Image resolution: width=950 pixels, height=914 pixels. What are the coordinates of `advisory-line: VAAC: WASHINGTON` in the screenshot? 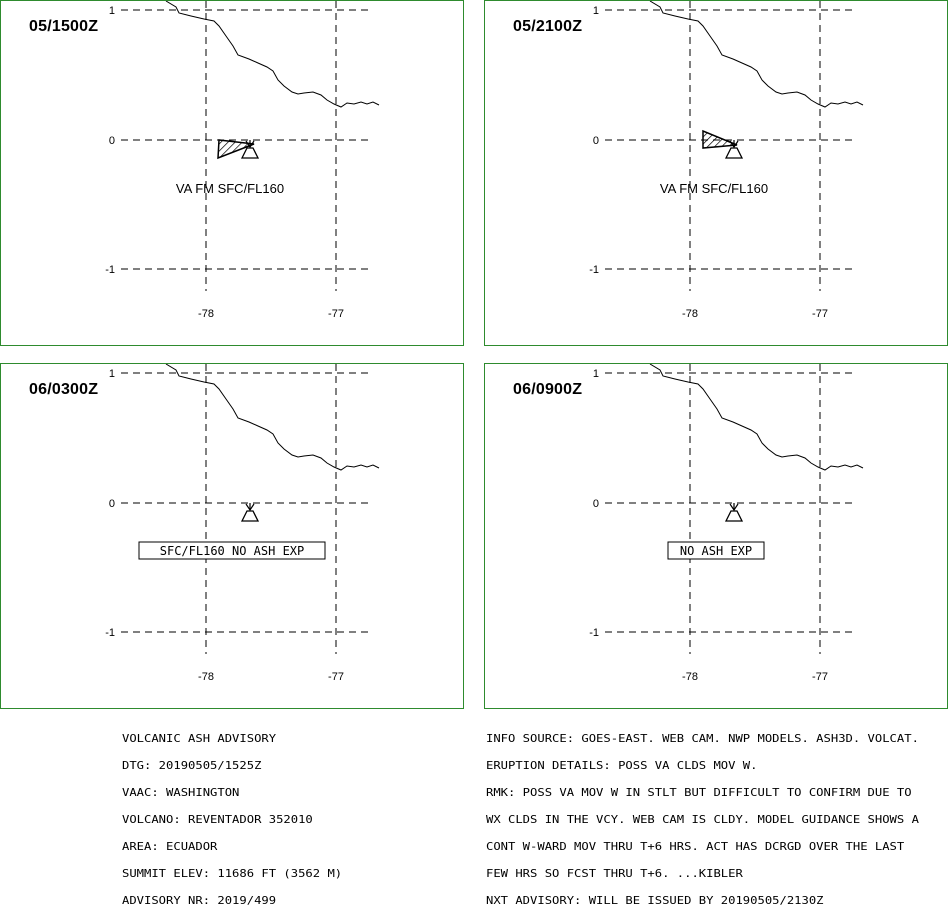 It's located at (181, 792).